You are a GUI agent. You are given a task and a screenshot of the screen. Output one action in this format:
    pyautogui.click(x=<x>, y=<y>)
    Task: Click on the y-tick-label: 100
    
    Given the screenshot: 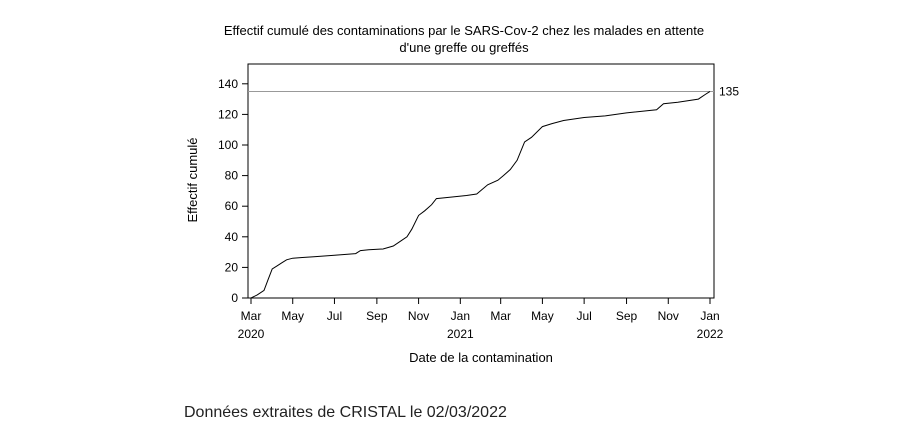 What is the action you would take?
    pyautogui.click(x=228, y=145)
    